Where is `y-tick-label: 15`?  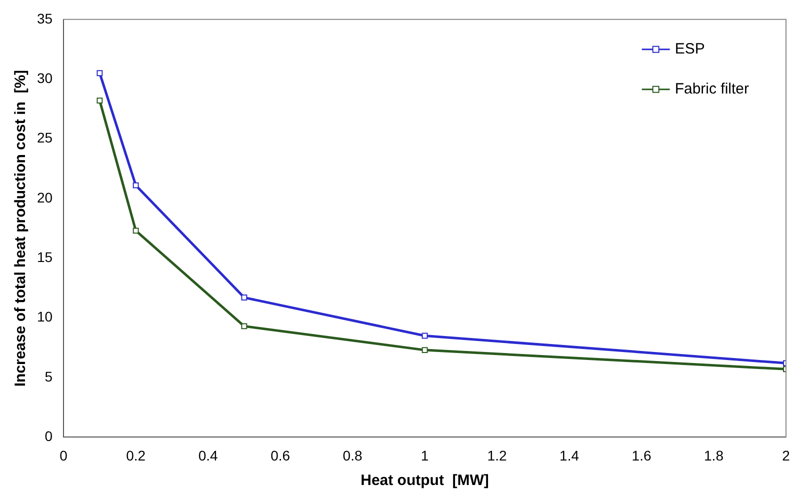 y-tick-label: 15 is located at coordinates (44, 257).